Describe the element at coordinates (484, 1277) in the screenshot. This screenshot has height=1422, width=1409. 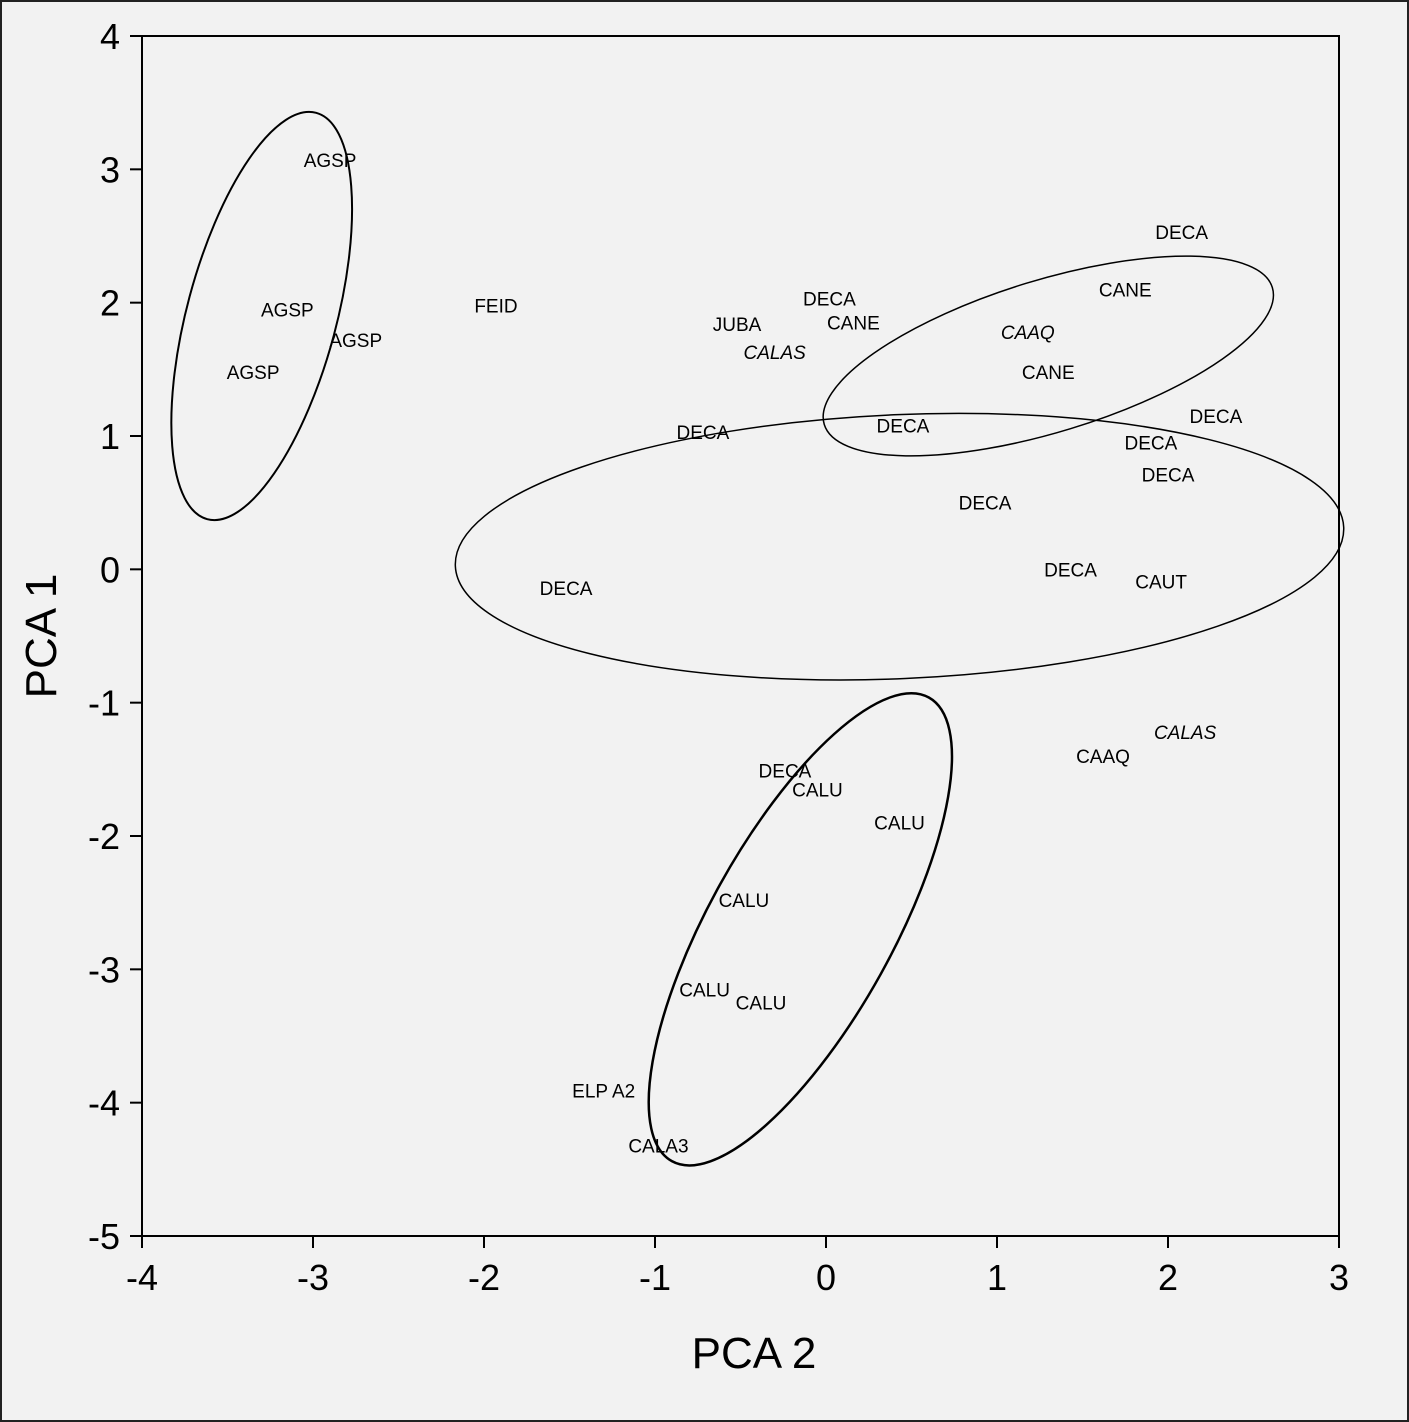
I see `x-tick-label: -2` at that location.